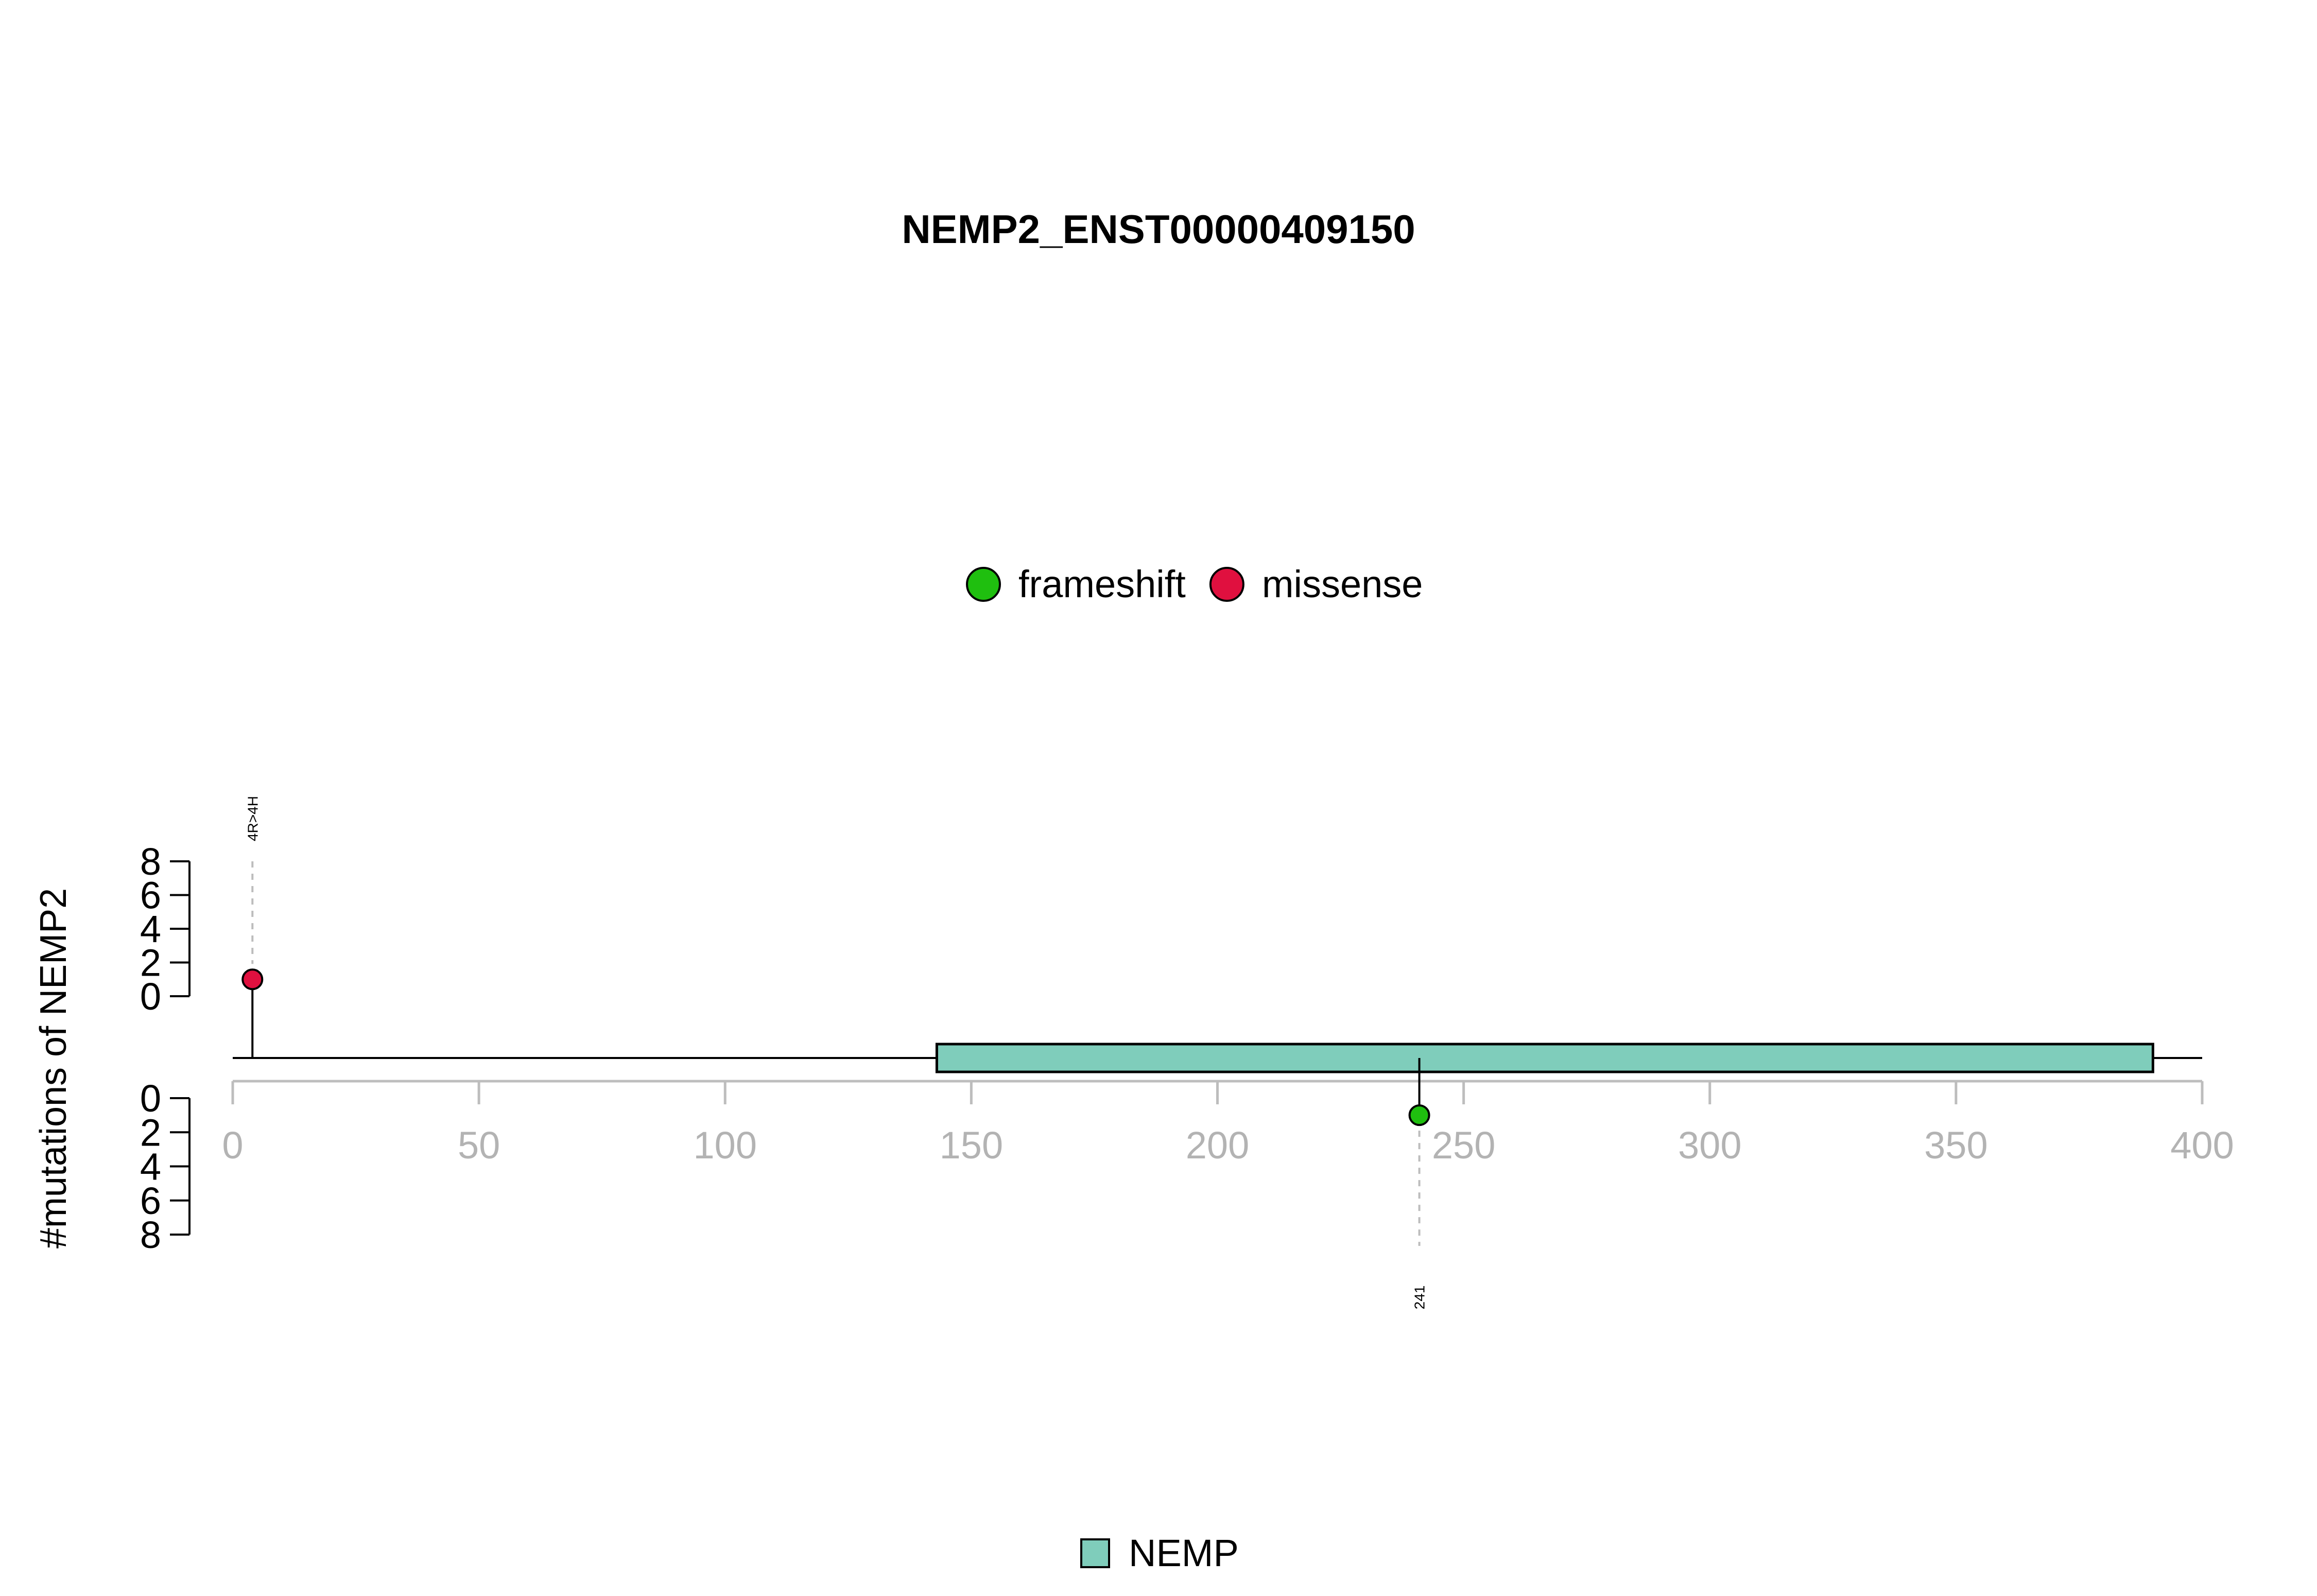 This screenshot has height=1596, width=2317. What do you see at coordinates (150, 862) in the screenshot?
I see `y-tick-label-top-8: 8` at bounding box center [150, 862].